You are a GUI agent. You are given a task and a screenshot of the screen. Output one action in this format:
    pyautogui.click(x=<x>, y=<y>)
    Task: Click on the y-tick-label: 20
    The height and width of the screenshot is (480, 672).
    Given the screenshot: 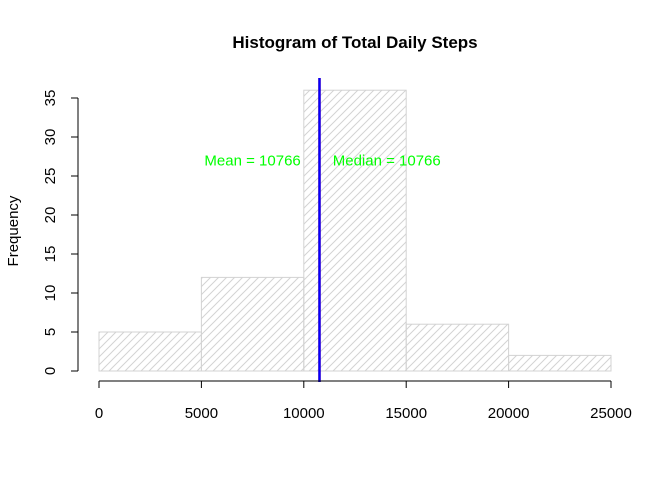 What is the action you would take?
    pyautogui.click(x=50, y=215)
    